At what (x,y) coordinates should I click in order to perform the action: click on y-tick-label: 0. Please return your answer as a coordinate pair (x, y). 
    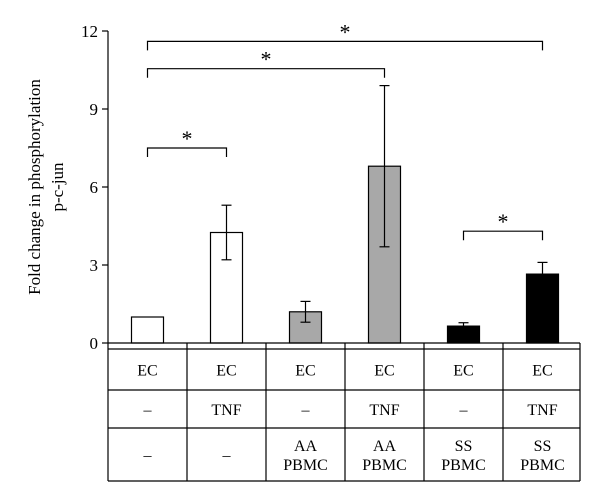
    Looking at the image, I should click on (94, 343).